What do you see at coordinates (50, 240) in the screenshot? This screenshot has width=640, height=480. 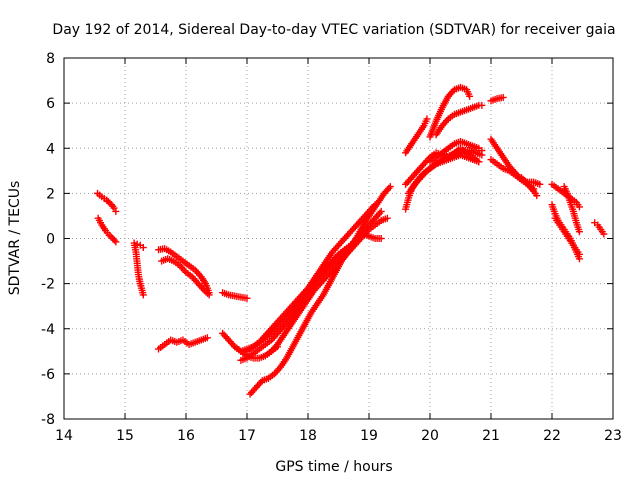 I see `y-tick-label: 0` at bounding box center [50, 240].